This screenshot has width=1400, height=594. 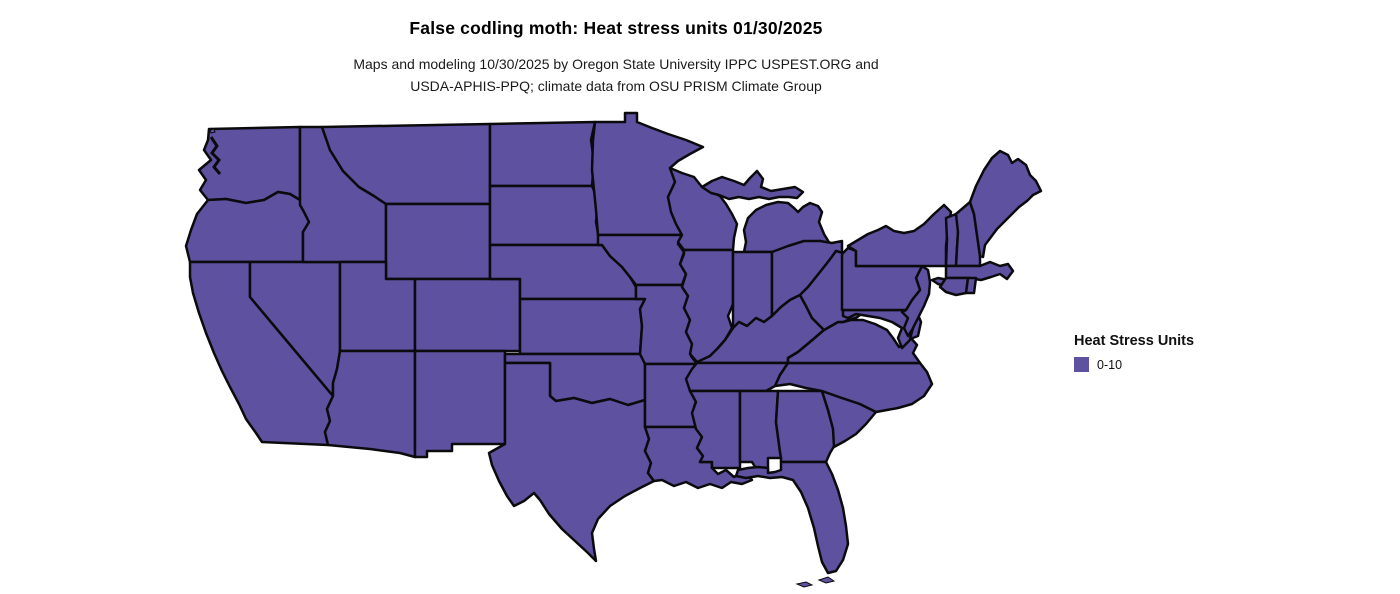 I want to click on state-FL, so click(x=792, y=517).